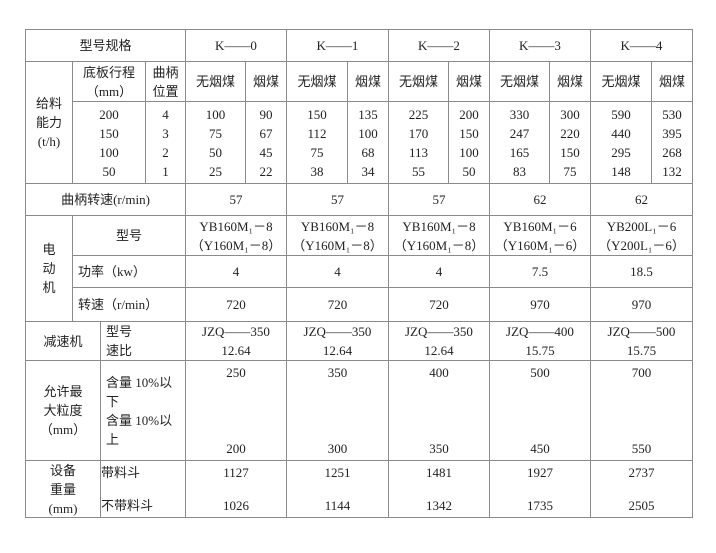 This screenshot has width=716, height=553. I want to click on model-header: K——1, so click(337, 45).